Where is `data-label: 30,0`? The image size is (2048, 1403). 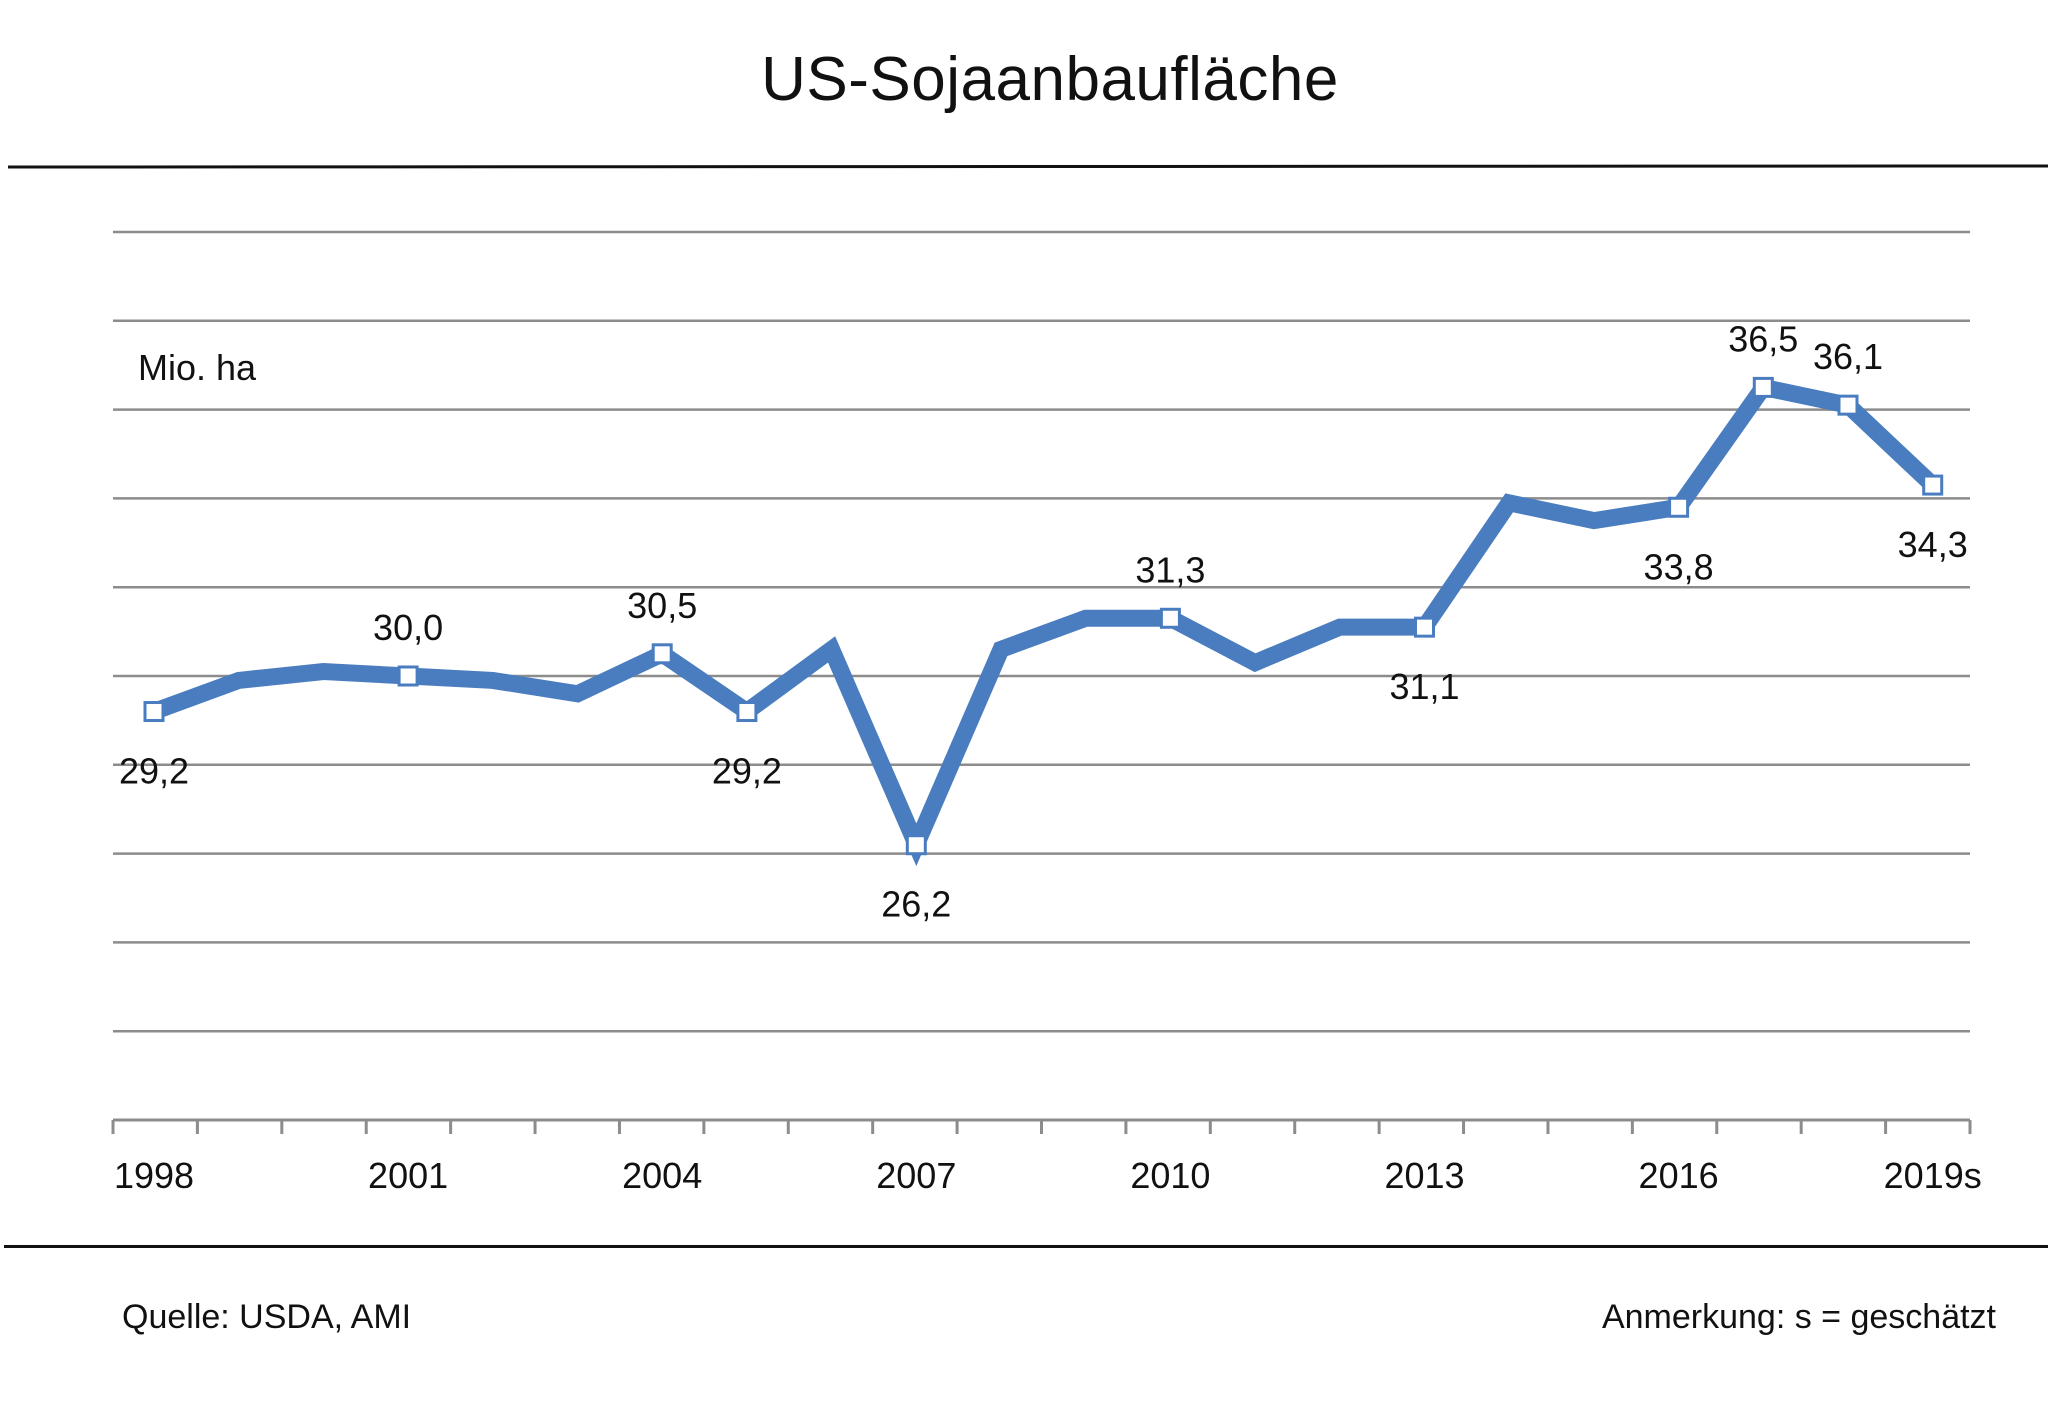
data-label: 30,0 is located at coordinates (408, 627).